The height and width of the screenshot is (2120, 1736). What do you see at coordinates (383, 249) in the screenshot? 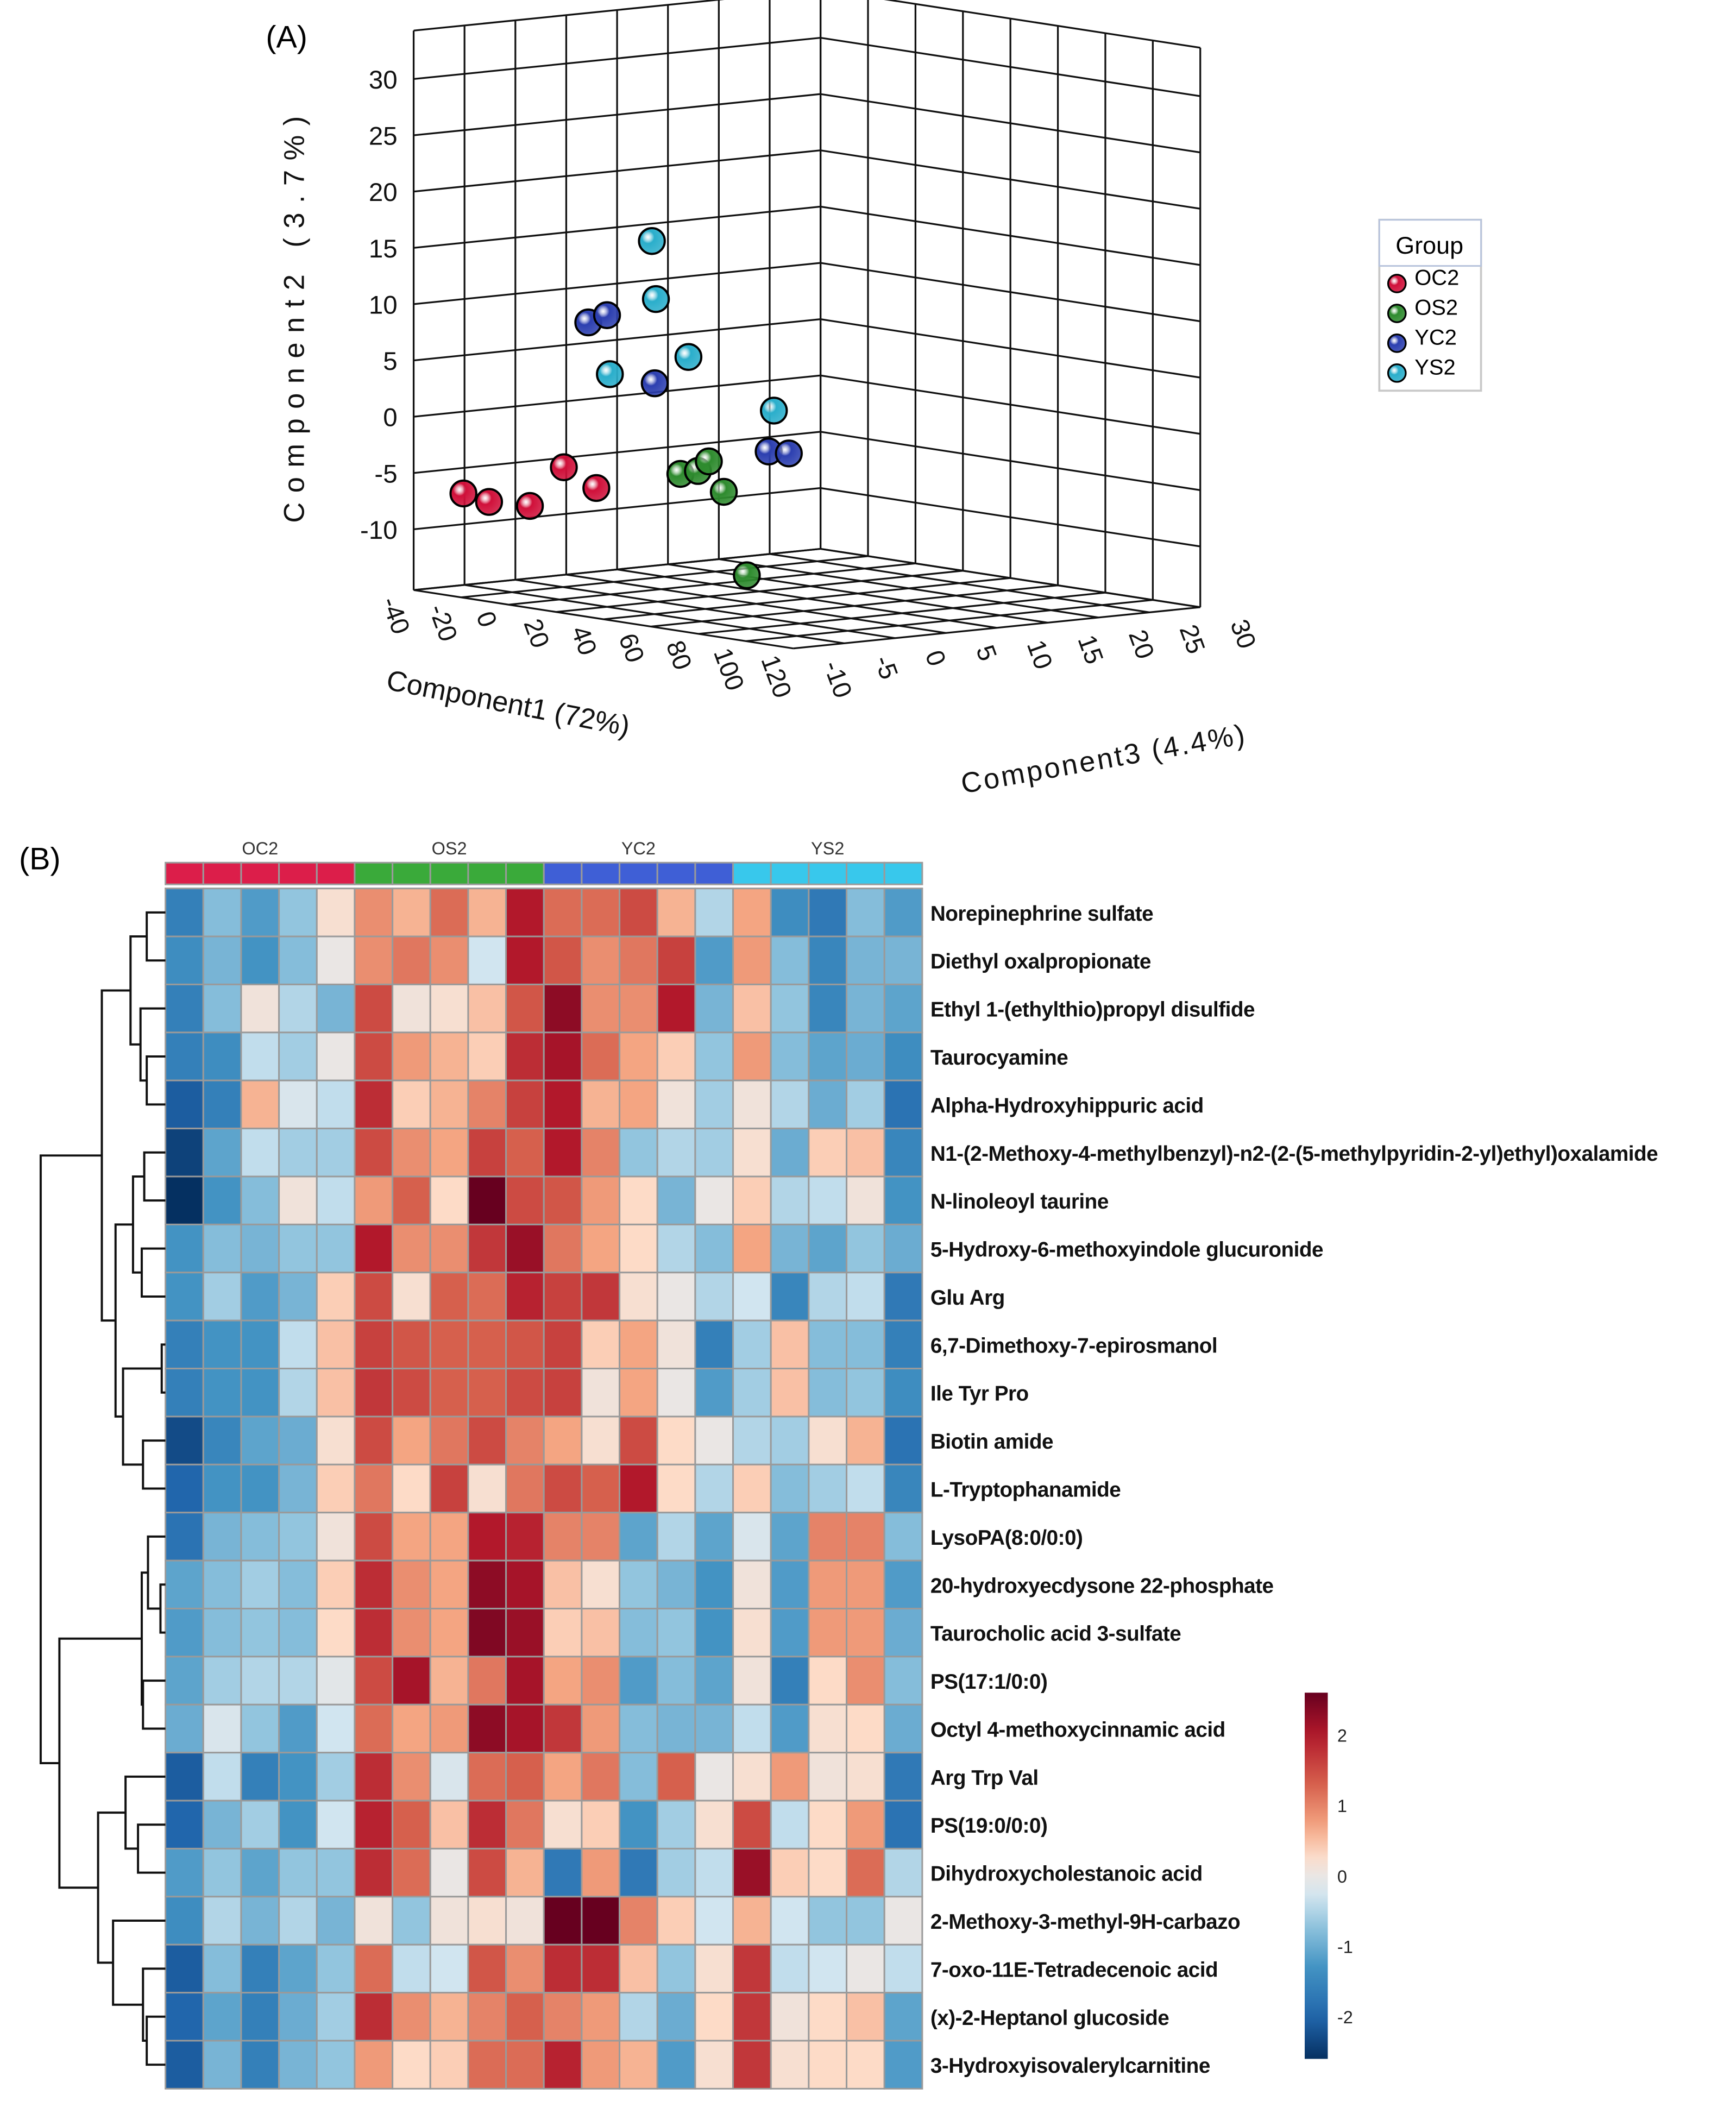
I see `y-tick-label: 15` at bounding box center [383, 249].